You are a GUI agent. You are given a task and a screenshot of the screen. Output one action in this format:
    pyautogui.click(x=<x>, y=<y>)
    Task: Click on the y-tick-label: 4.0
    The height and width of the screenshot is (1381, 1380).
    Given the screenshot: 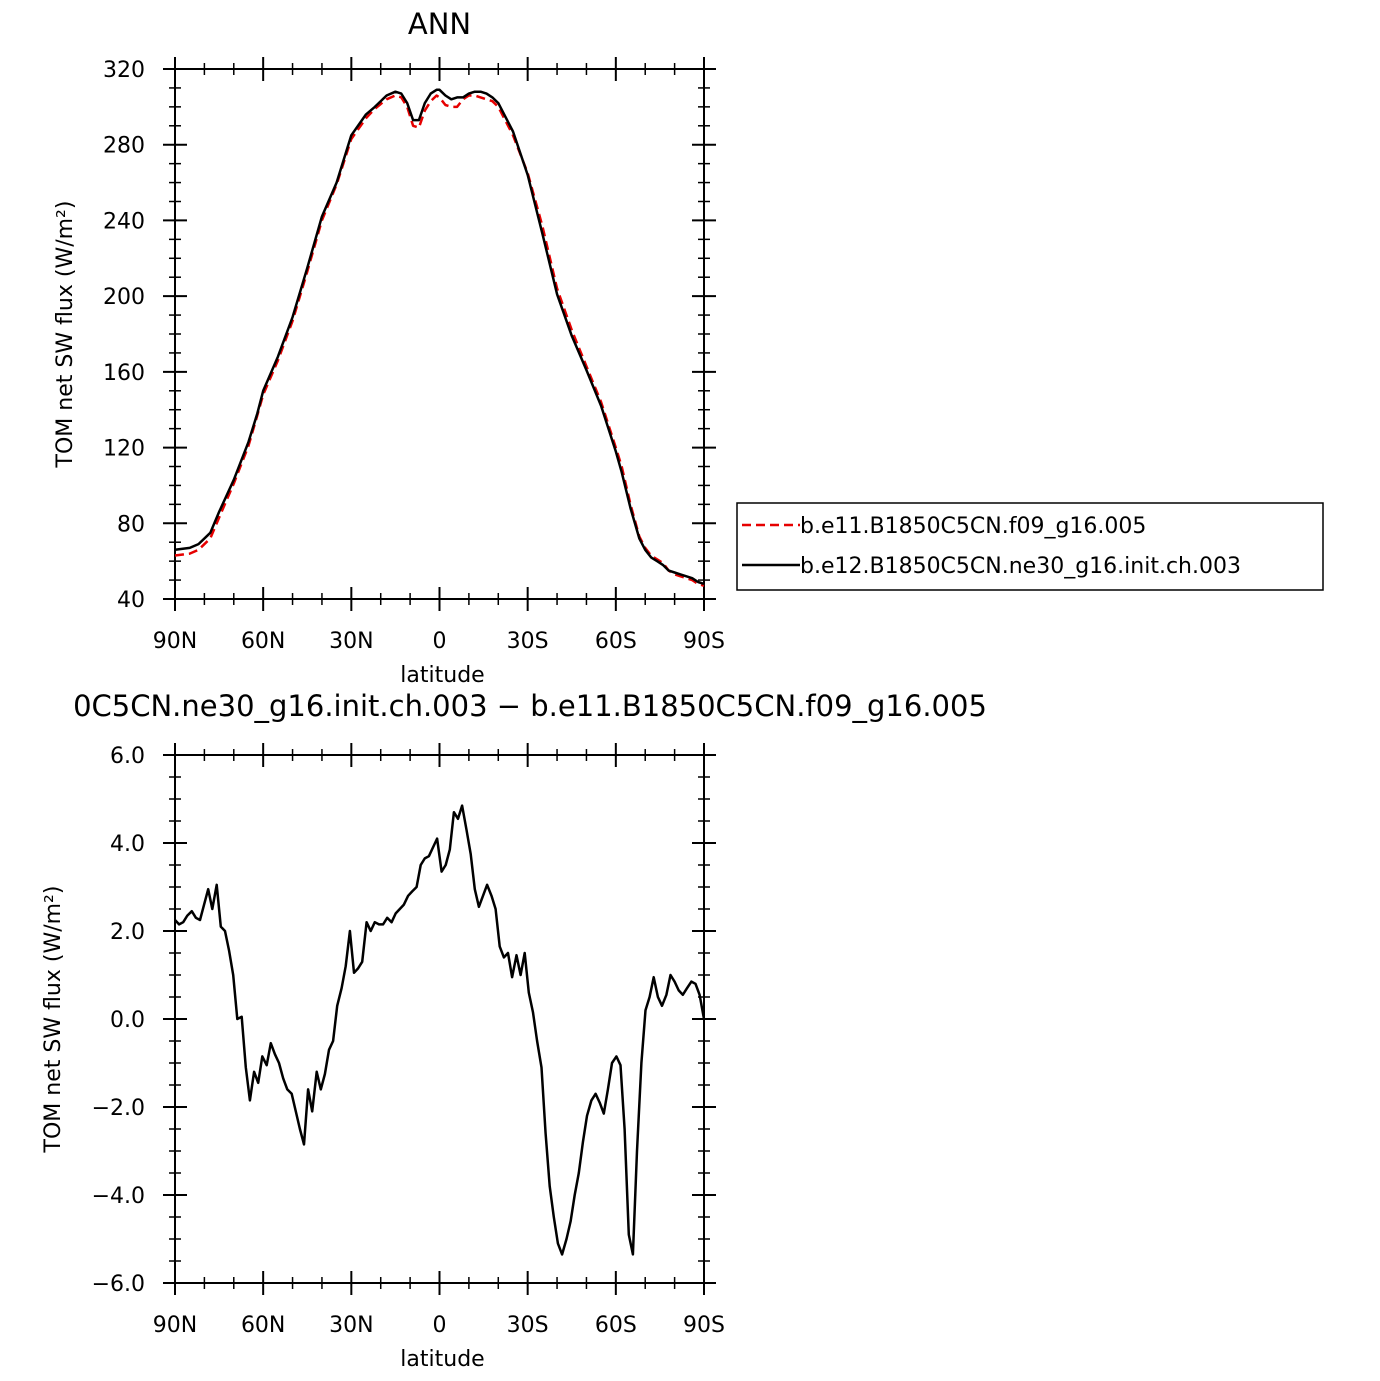 What is the action you would take?
    pyautogui.click(x=127, y=844)
    